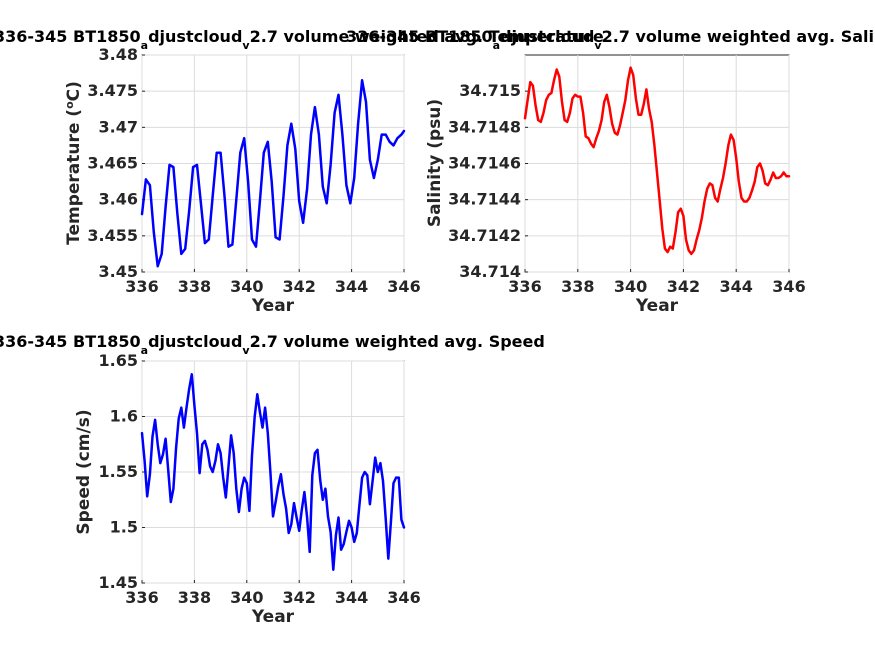  What do you see at coordinates (118, 271) in the screenshot?
I see `temperature-ytick-label: 3.45` at bounding box center [118, 271].